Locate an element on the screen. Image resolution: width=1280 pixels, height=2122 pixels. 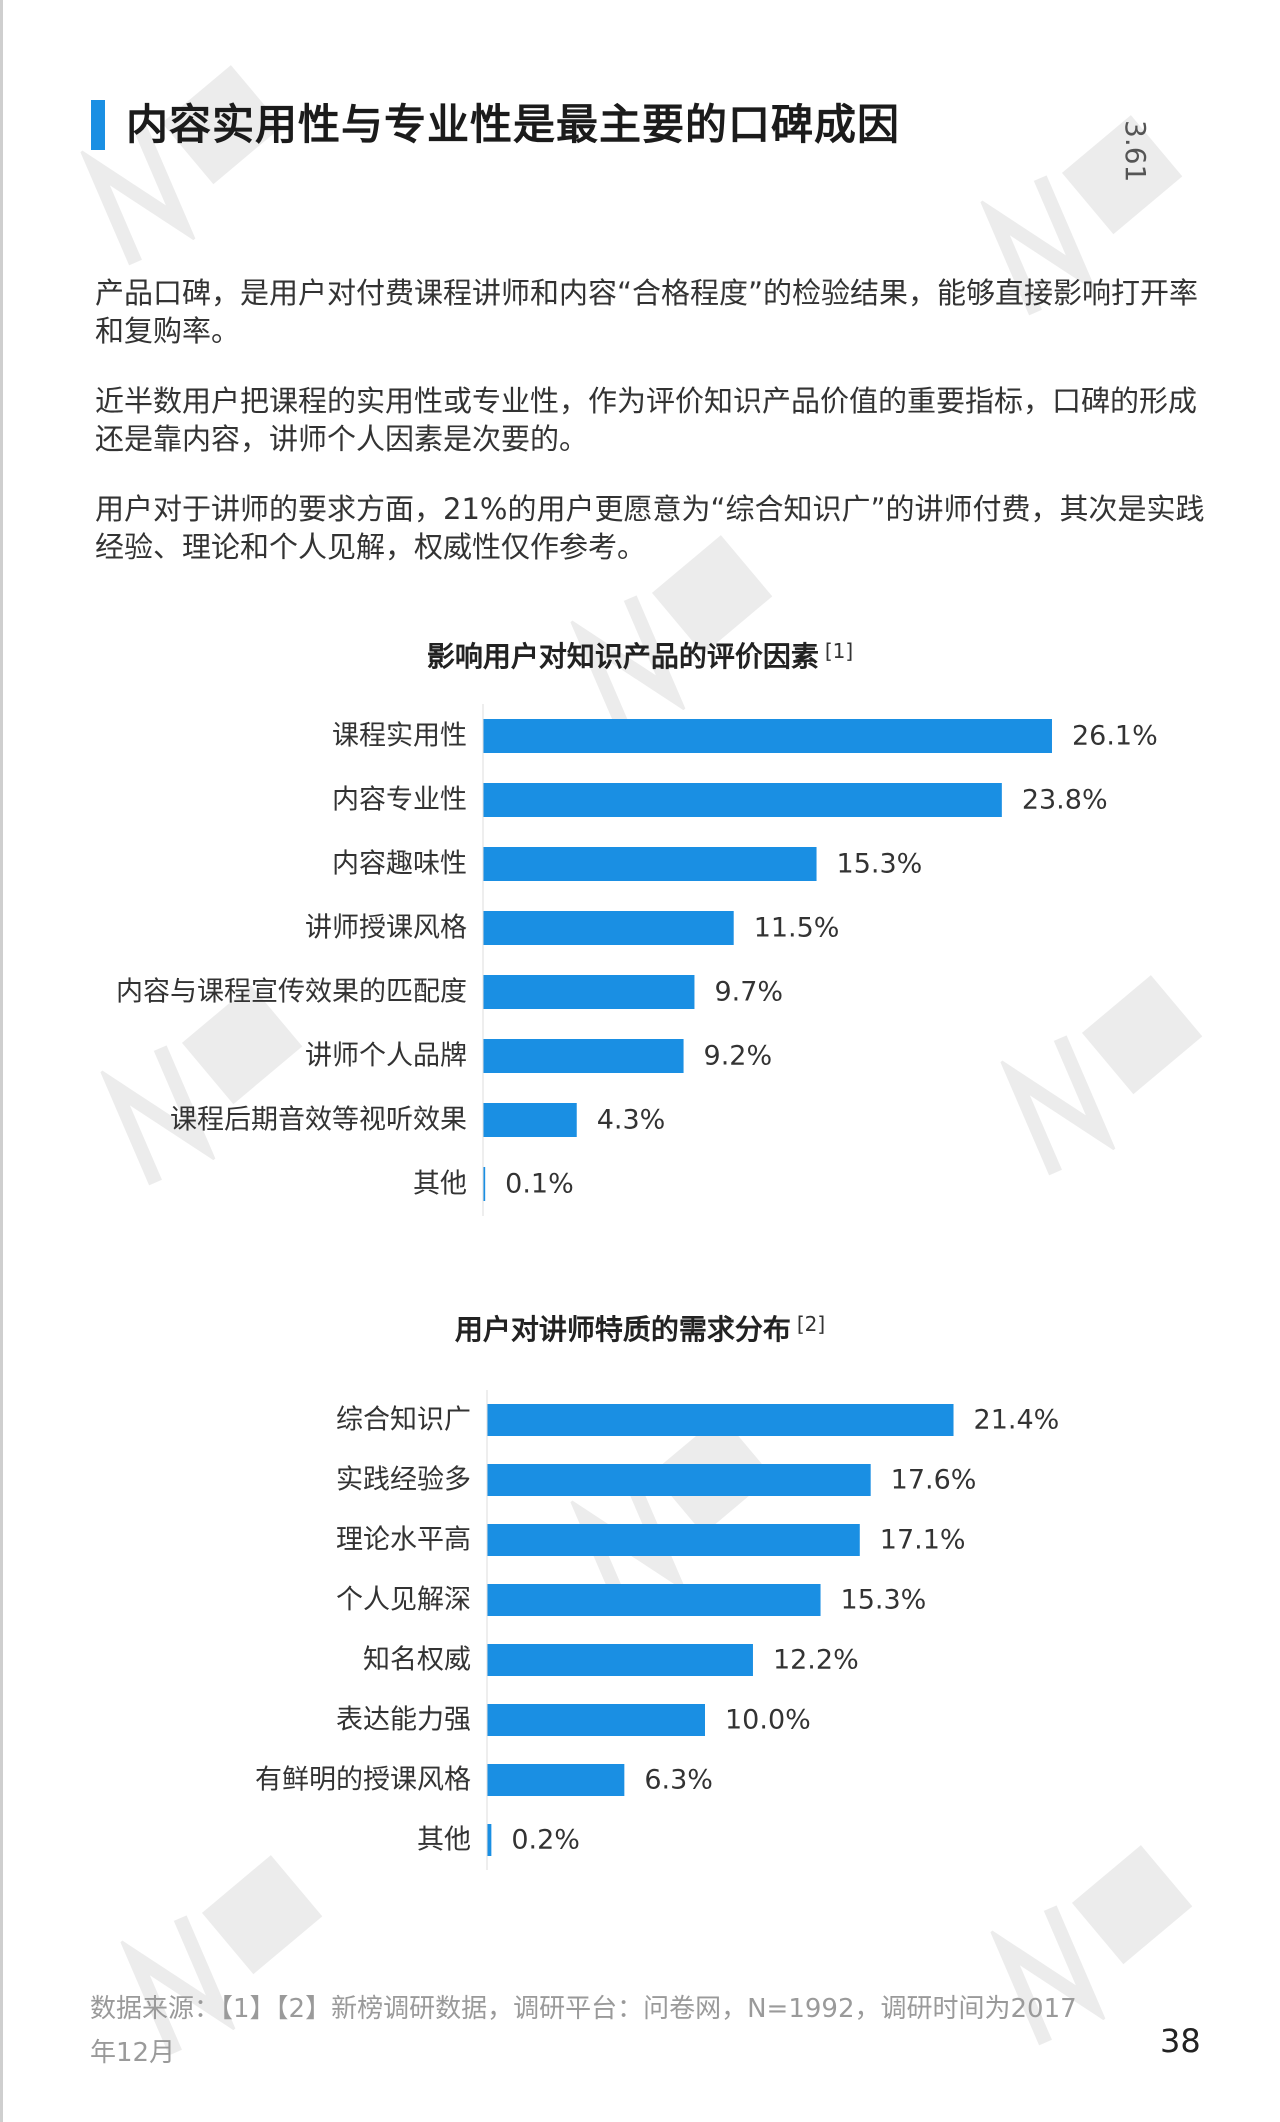
value-label: 9.7% is located at coordinates (748, 992).